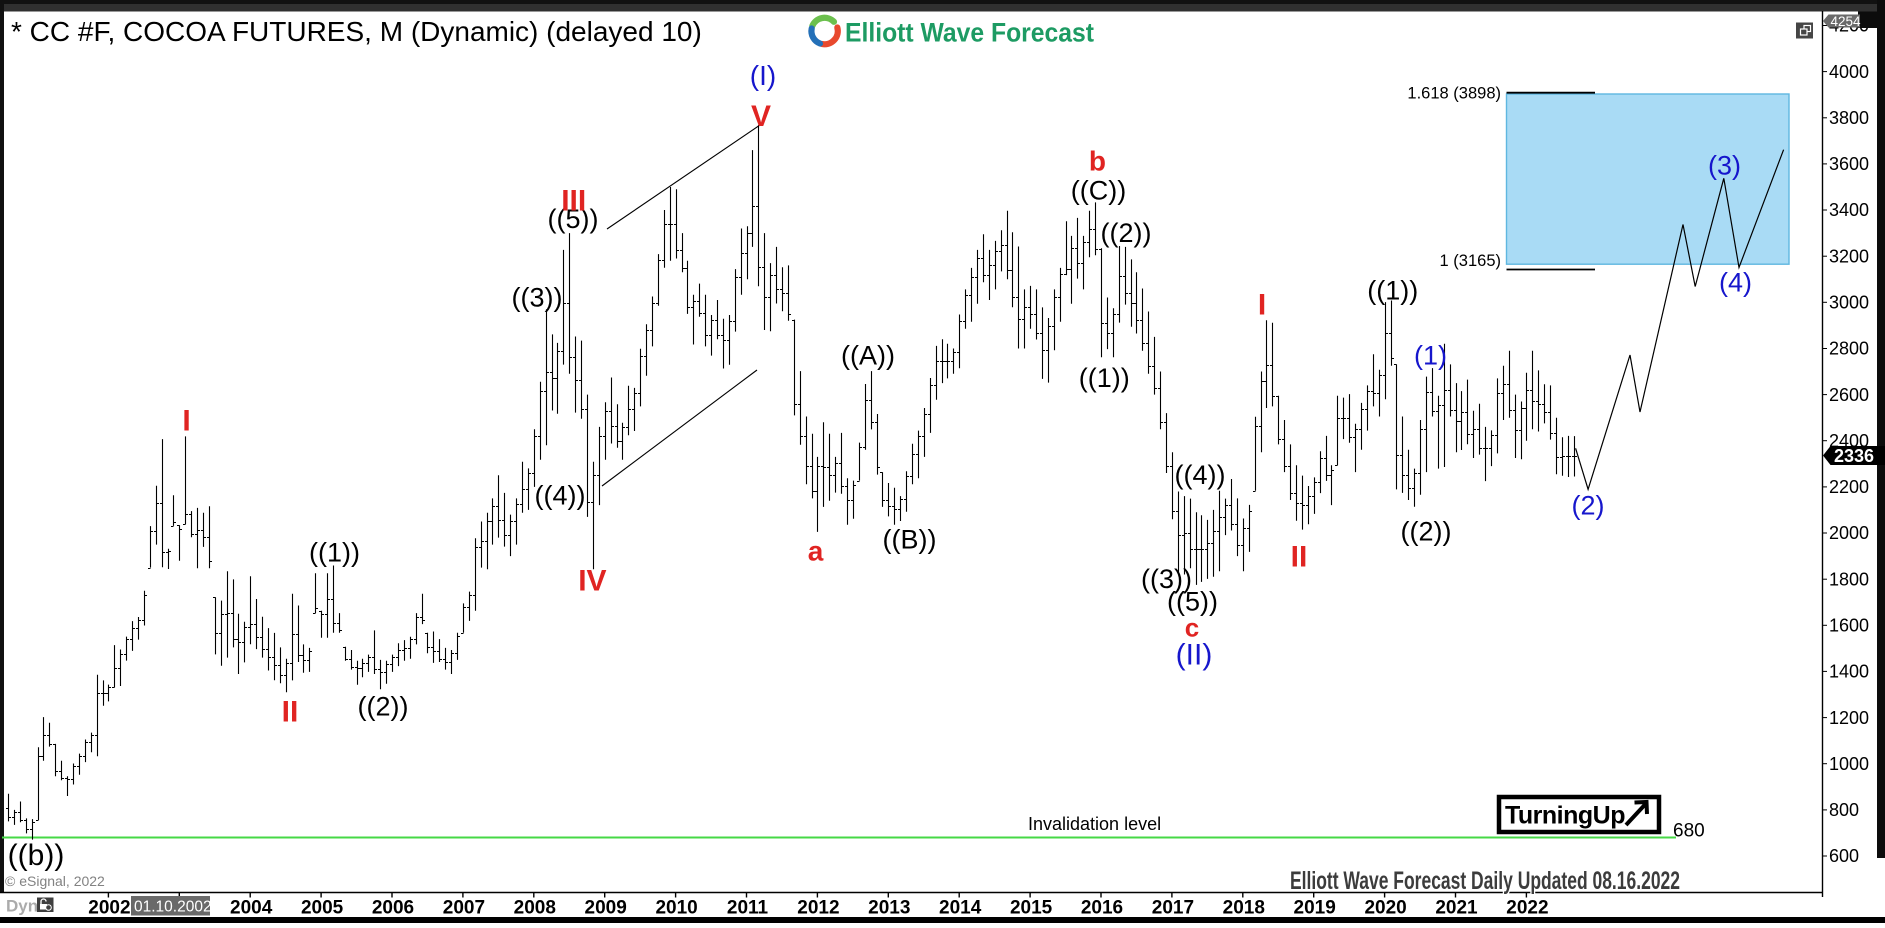  Describe the element at coordinates (592, 581) in the screenshot. I see `svg-text: IV` at that location.